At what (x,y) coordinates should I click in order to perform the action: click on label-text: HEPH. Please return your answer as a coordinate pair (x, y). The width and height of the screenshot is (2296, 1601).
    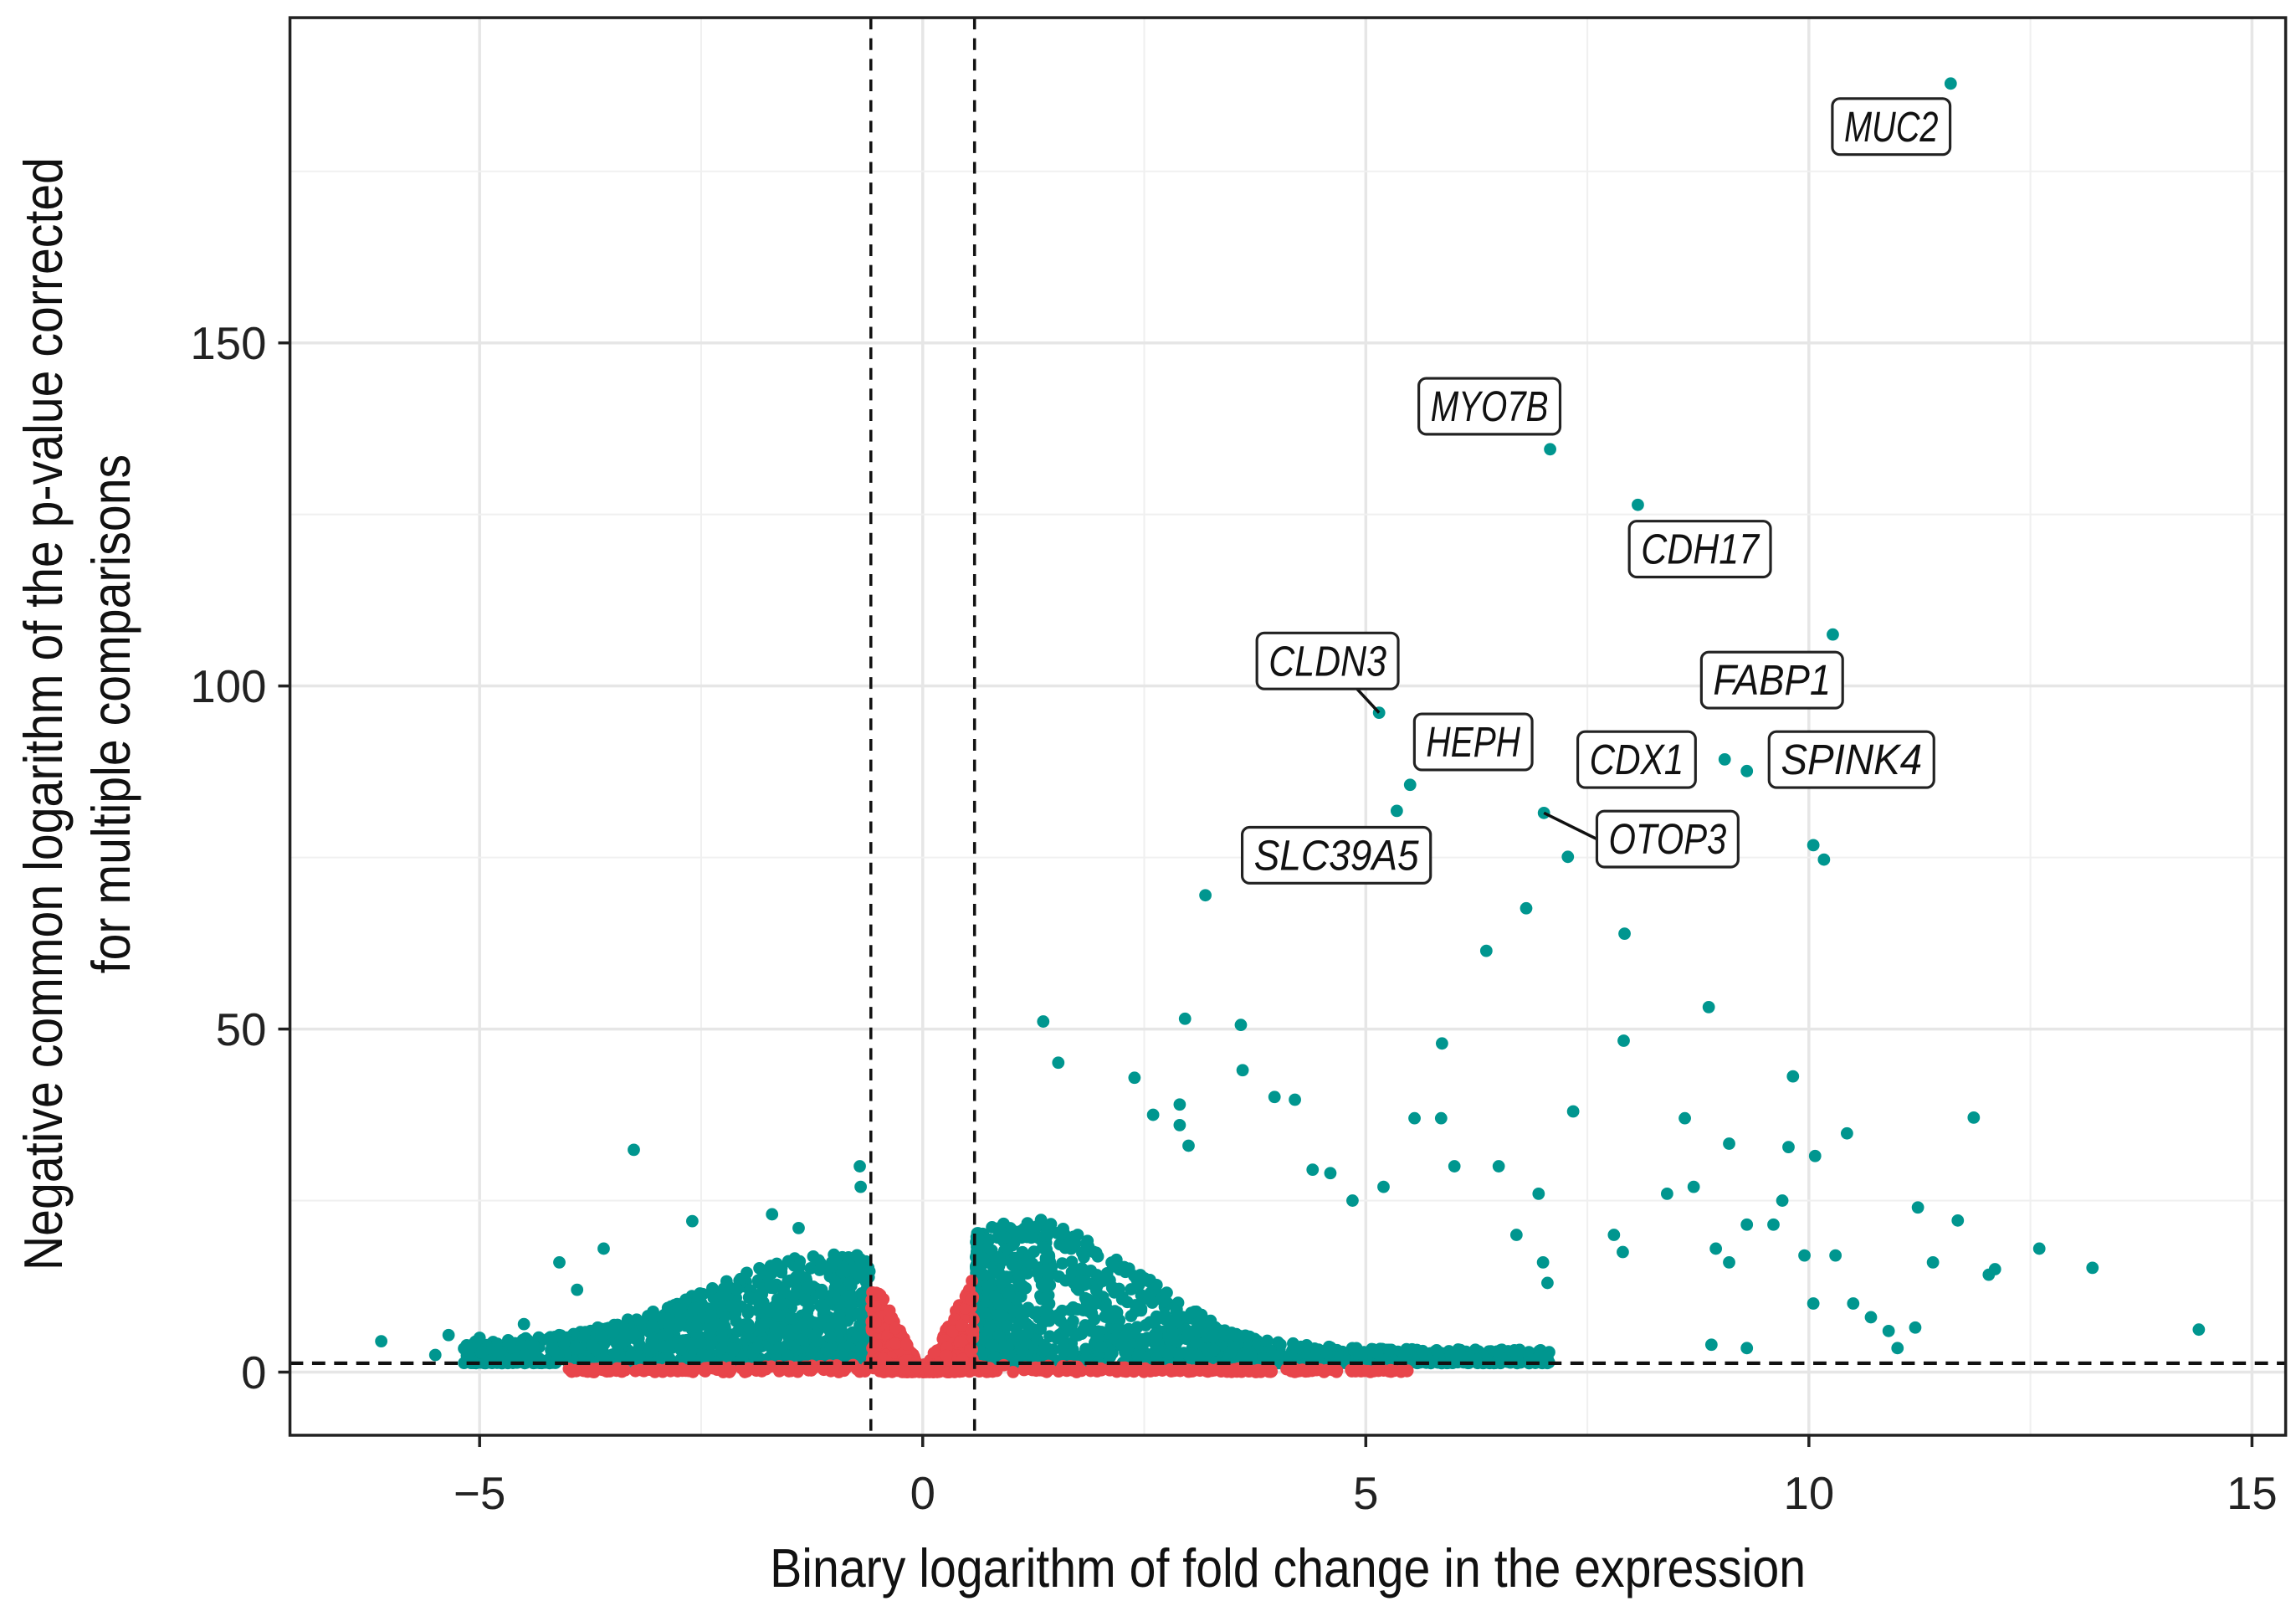
    Looking at the image, I should click on (1473, 742).